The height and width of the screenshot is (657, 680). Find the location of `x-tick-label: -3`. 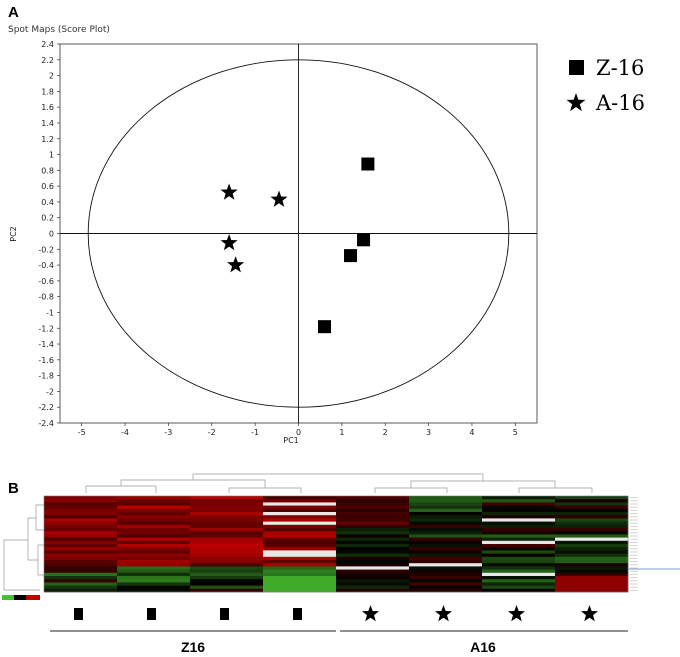

x-tick-label: -3 is located at coordinates (168, 432).